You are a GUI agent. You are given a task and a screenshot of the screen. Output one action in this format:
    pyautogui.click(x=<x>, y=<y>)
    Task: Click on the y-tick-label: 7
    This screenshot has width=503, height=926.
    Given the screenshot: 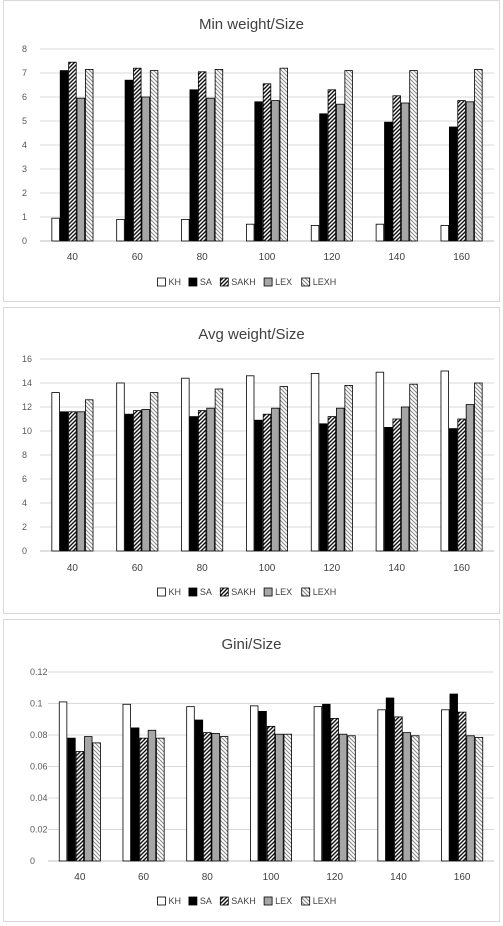 What is the action you would take?
    pyautogui.click(x=24, y=73)
    